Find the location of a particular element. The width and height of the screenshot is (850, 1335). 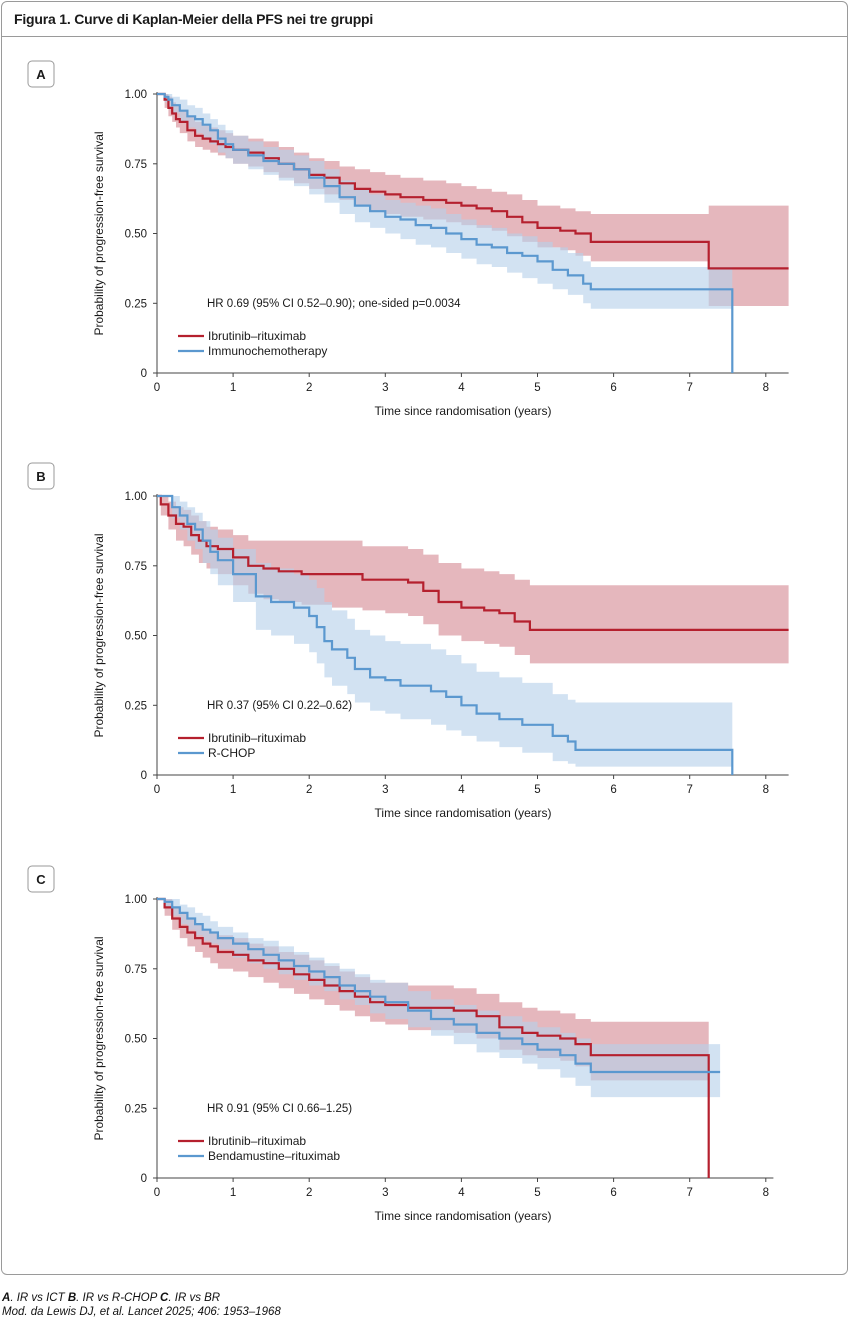

legend-label: Bendamustine–rituximab is located at coordinates (274, 1156).